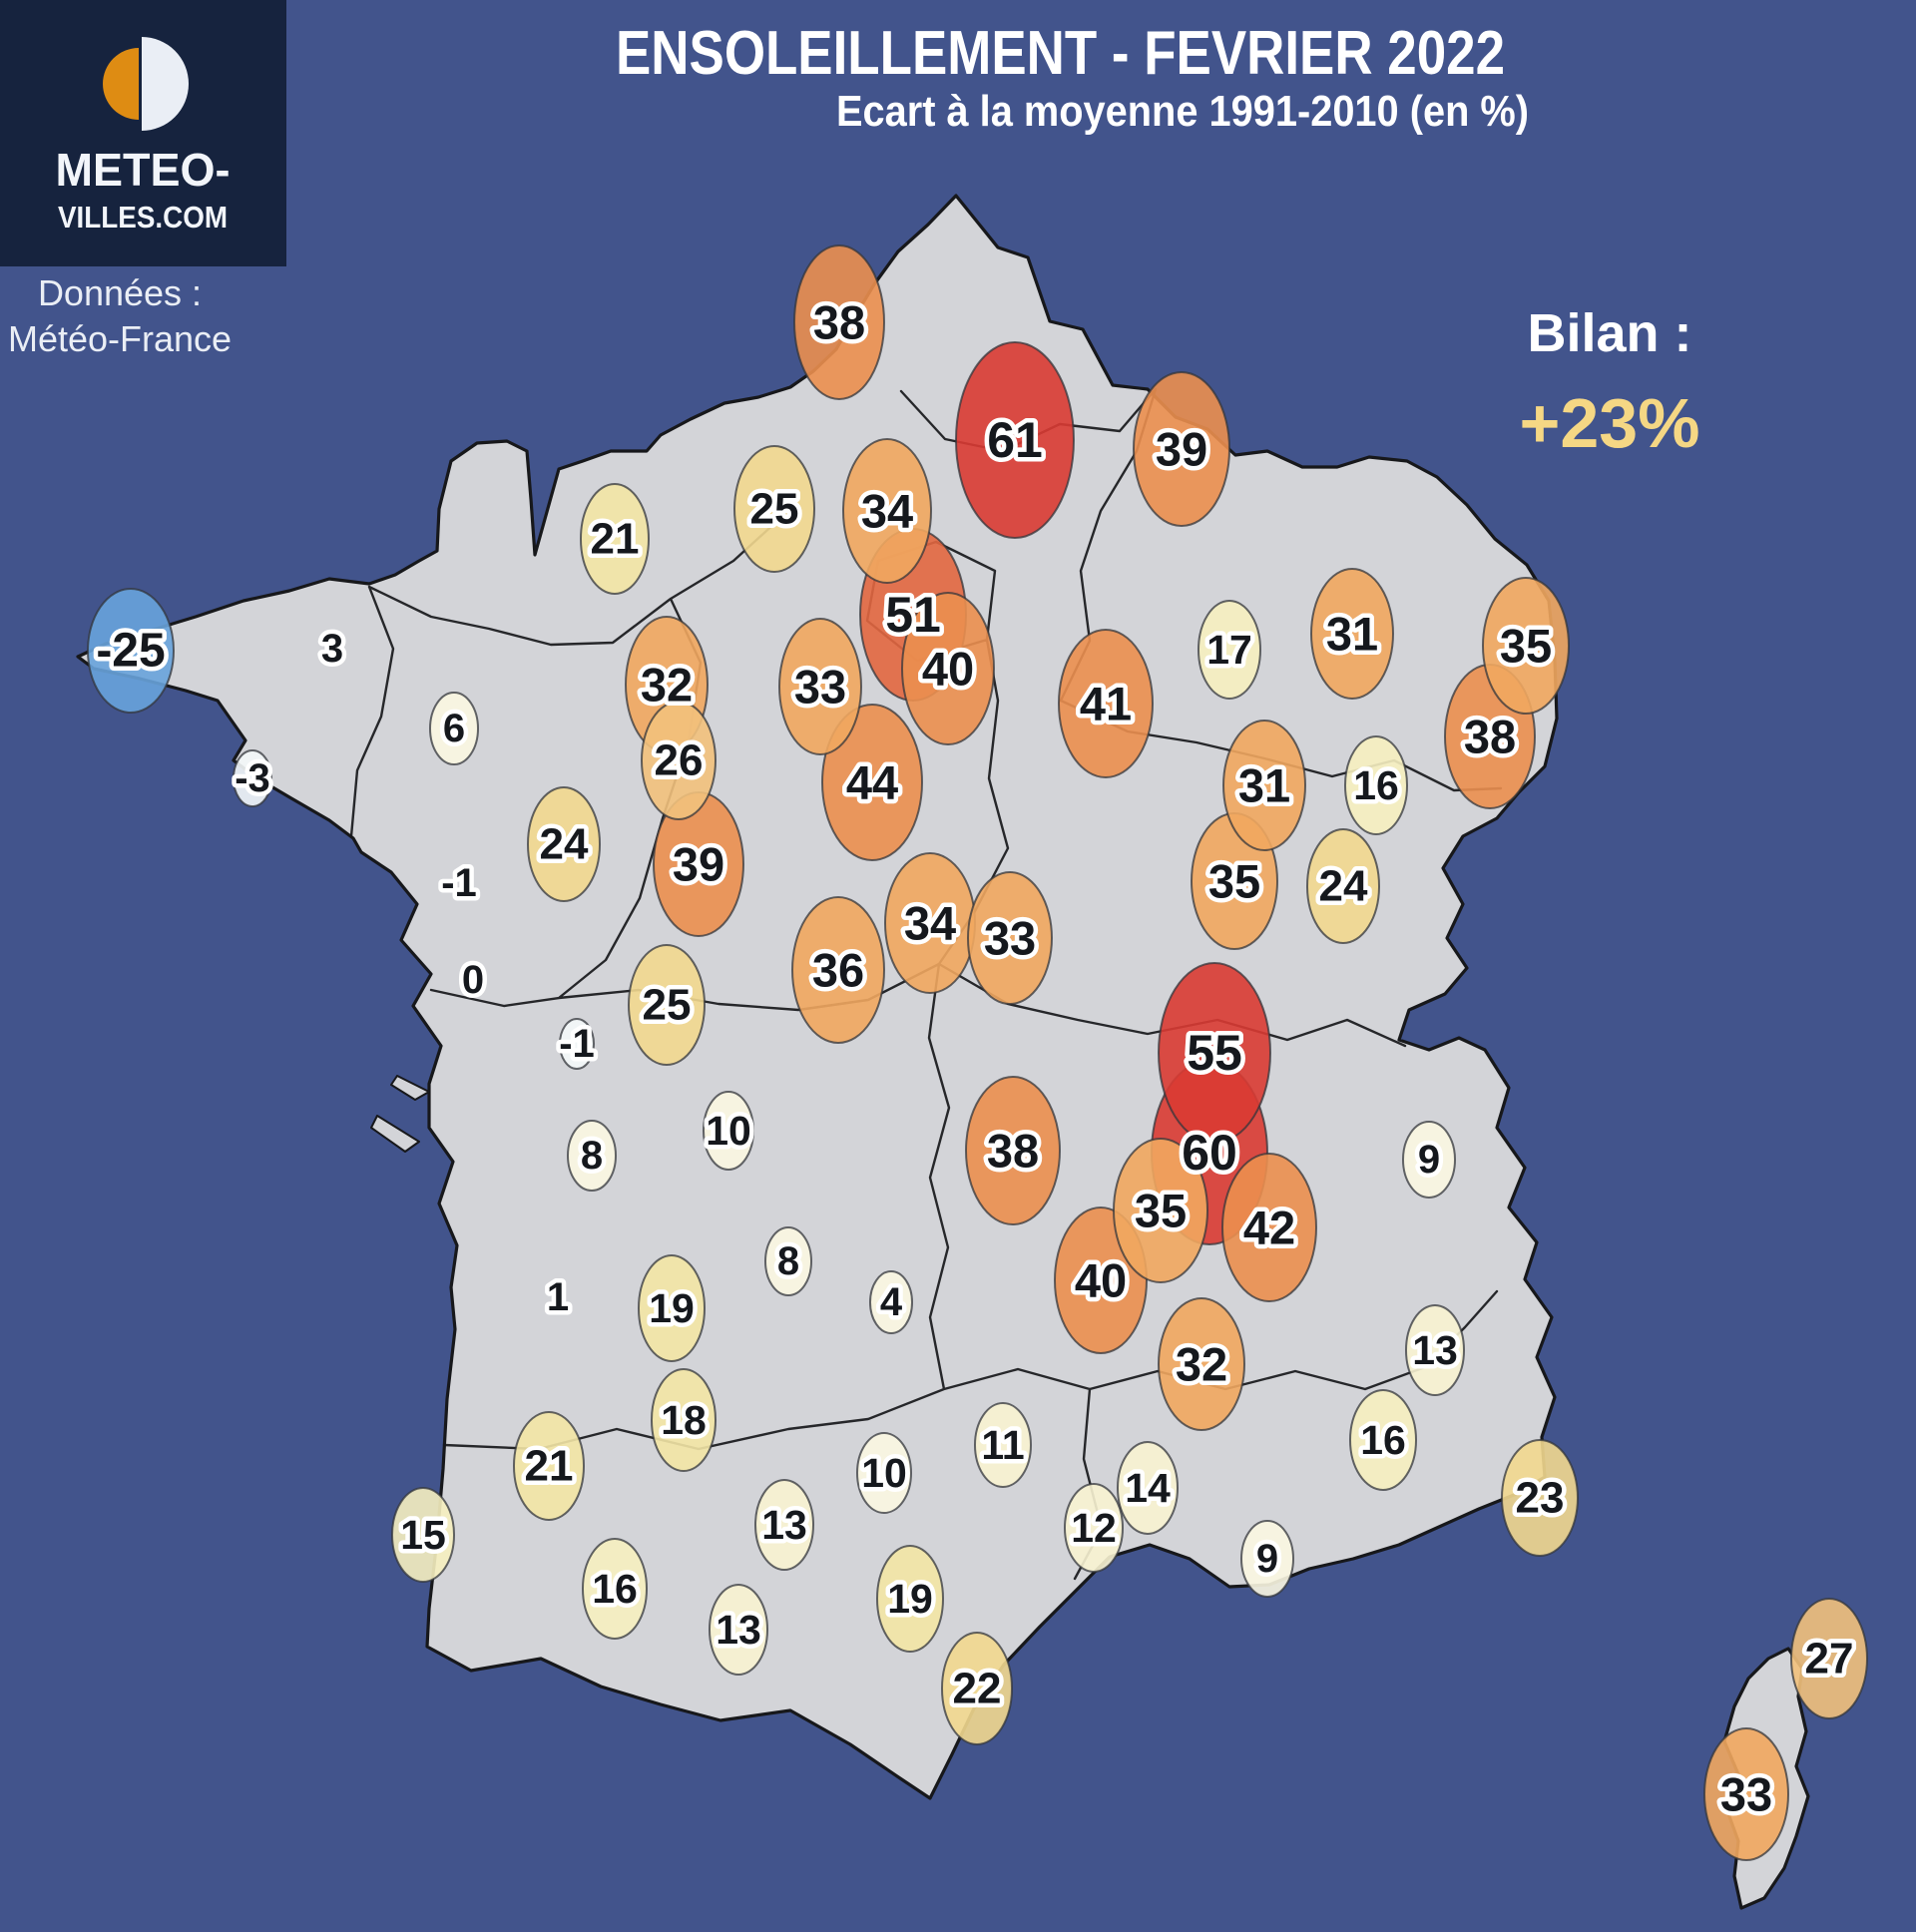  What do you see at coordinates (400, 1114) in the screenshot?
I see `coastal-islands` at bounding box center [400, 1114].